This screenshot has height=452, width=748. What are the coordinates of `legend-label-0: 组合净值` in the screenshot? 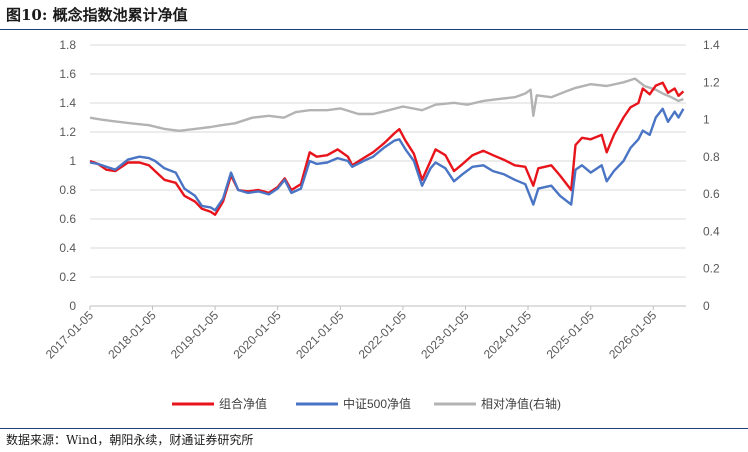 It's located at (243, 403).